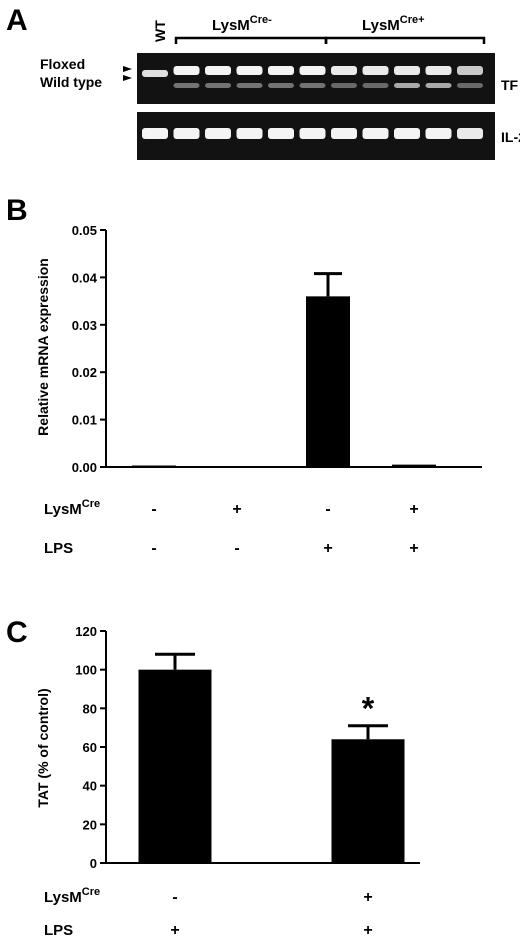 This screenshot has width=520, height=941. I want to click on cre-positive-group-label: LysMCre+, so click(393, 24).